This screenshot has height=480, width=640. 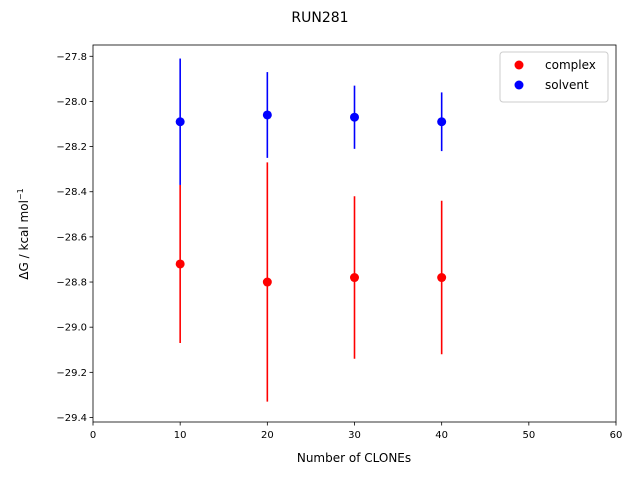 What do you see at coordinates (71, 147) in the screenshot?
I see `y-tick-label: −28.2` at bounding box center [71, 147].